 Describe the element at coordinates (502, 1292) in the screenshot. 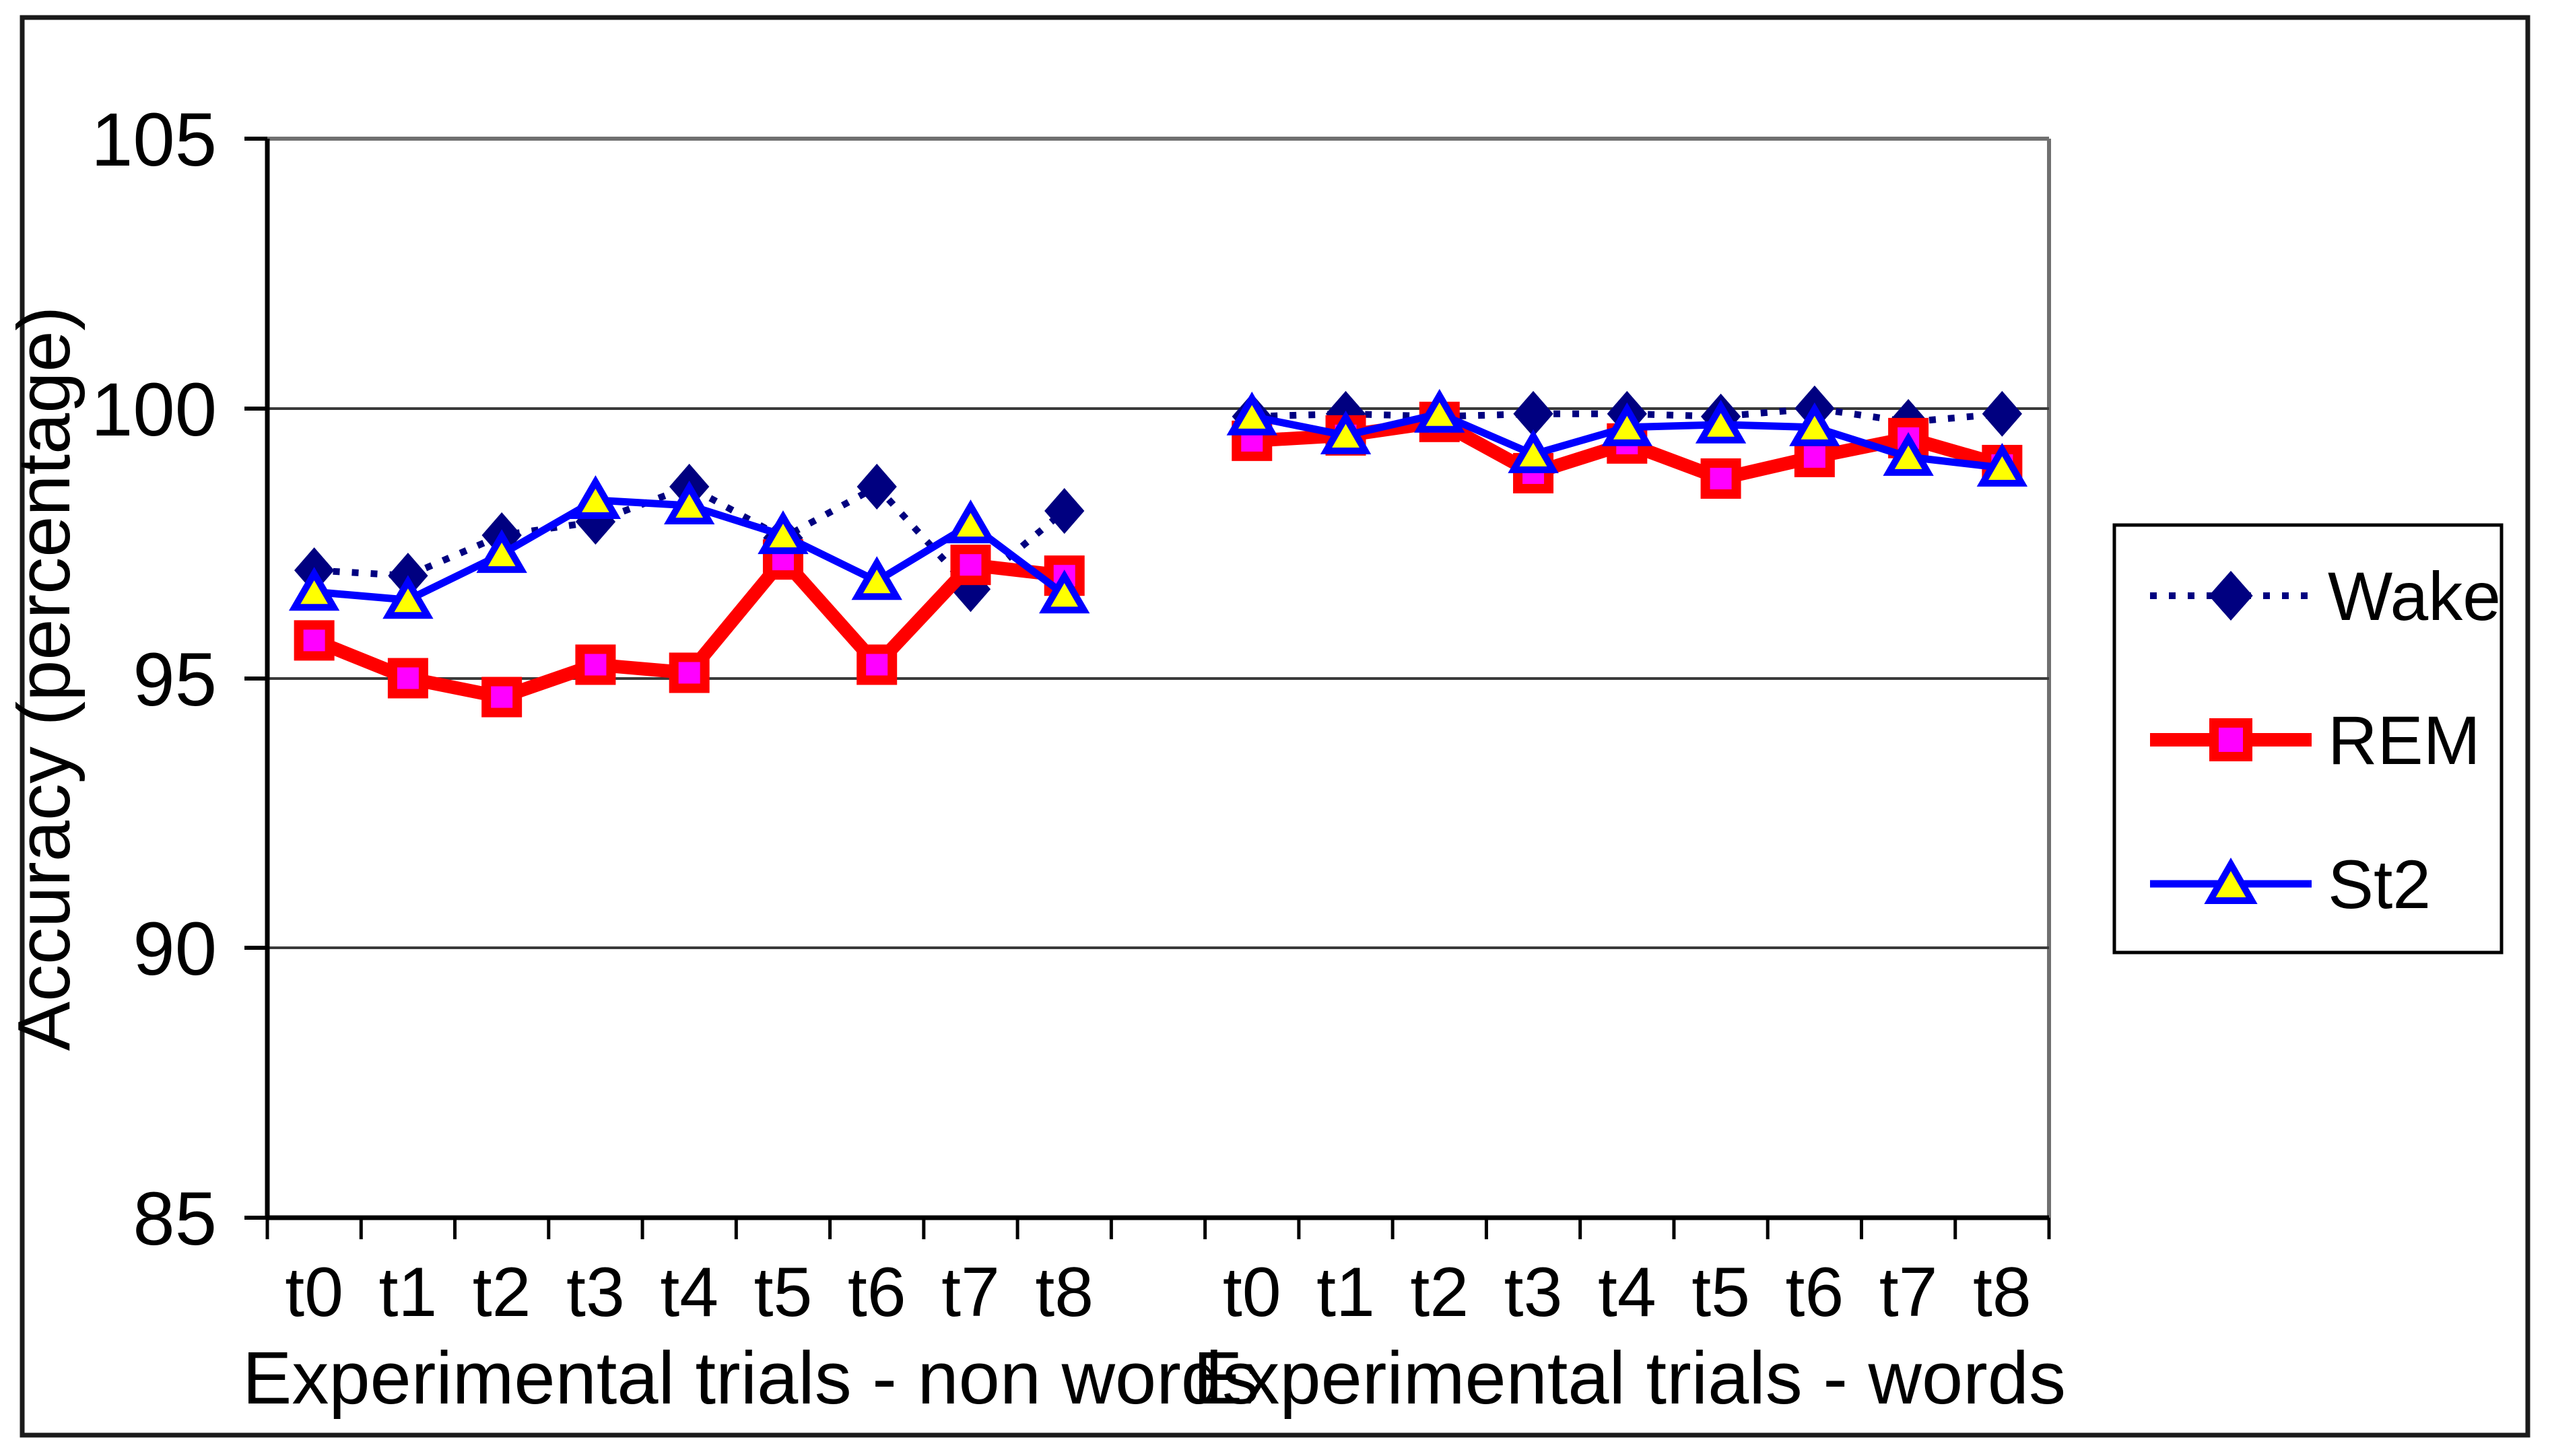

I see `x-tick-label-t2-nonwords: t2` at that location.